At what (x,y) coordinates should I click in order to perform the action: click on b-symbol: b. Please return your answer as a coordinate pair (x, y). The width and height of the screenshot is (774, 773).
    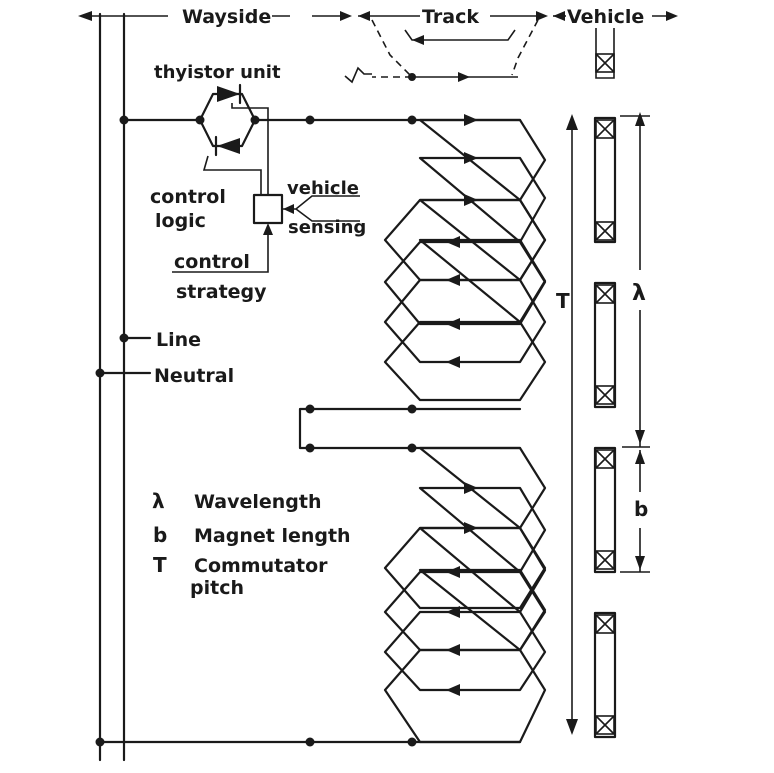
    Looking at the image, I should click on (641, 509).